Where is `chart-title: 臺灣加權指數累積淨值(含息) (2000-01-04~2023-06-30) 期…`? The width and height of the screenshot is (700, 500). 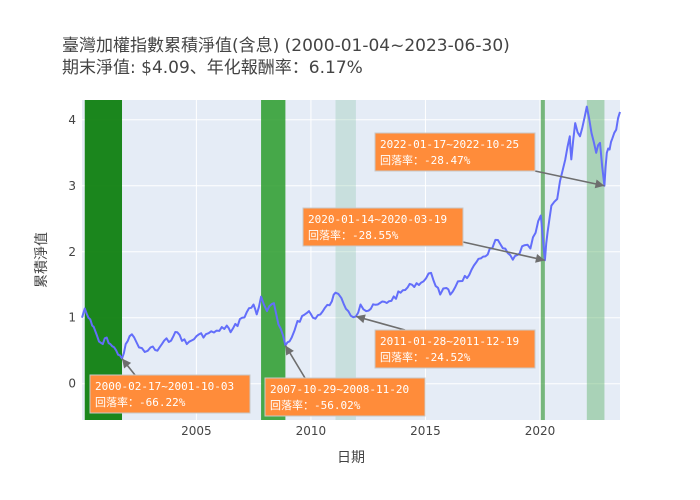
chart-title: 臺灣加權指數累積淨值(含息) (2000-01-04~2023-06-30) 期… is located at coordinates (286, 57).